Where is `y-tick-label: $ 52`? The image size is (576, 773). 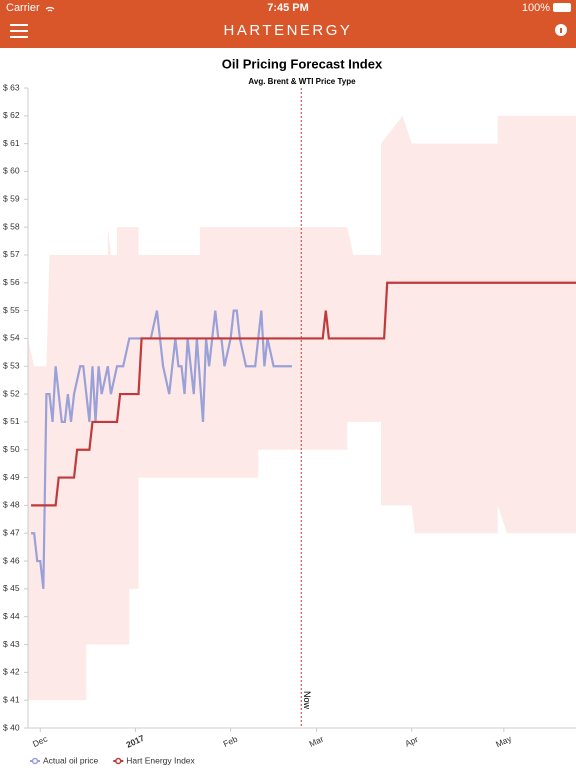
y-tick-label: $ 52 is located at coordinates (11, 393).